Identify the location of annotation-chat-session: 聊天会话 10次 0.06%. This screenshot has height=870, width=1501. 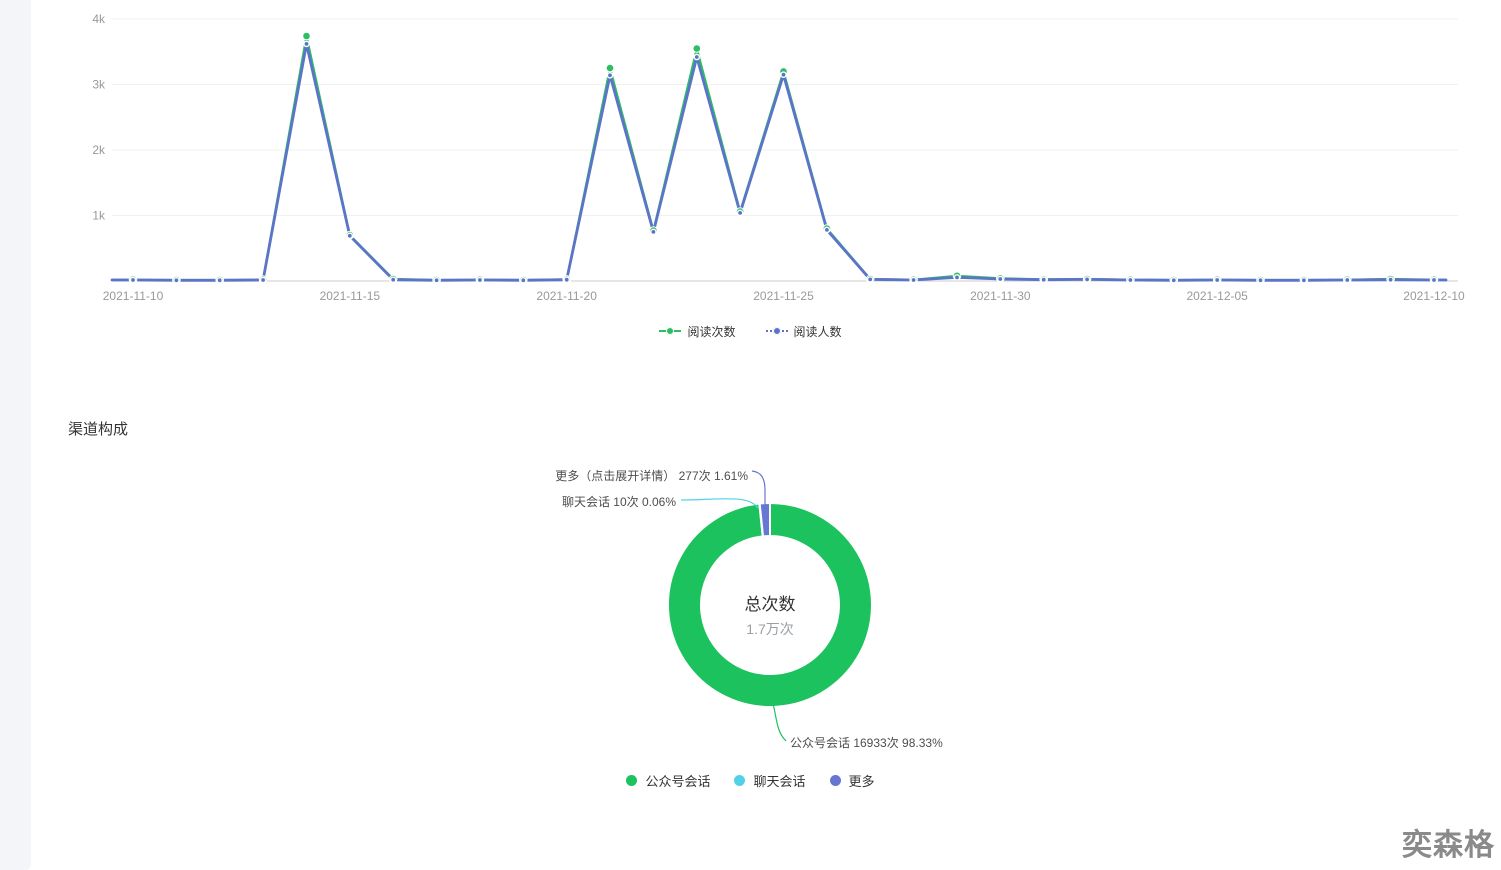
(618, 502).